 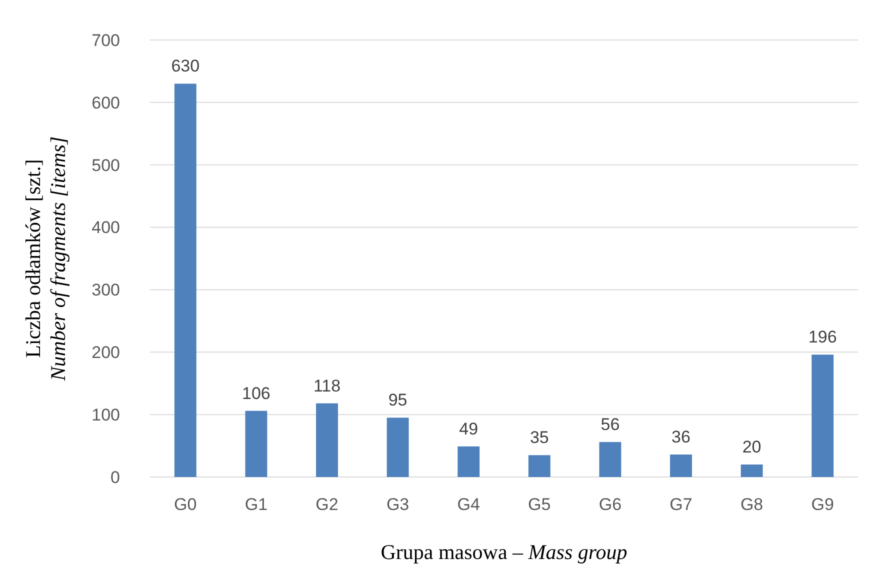 What do you see at coordinates (115, 477) in the screenshot?
I see `y-tick-label: 0` at bounding box center [115, 477].